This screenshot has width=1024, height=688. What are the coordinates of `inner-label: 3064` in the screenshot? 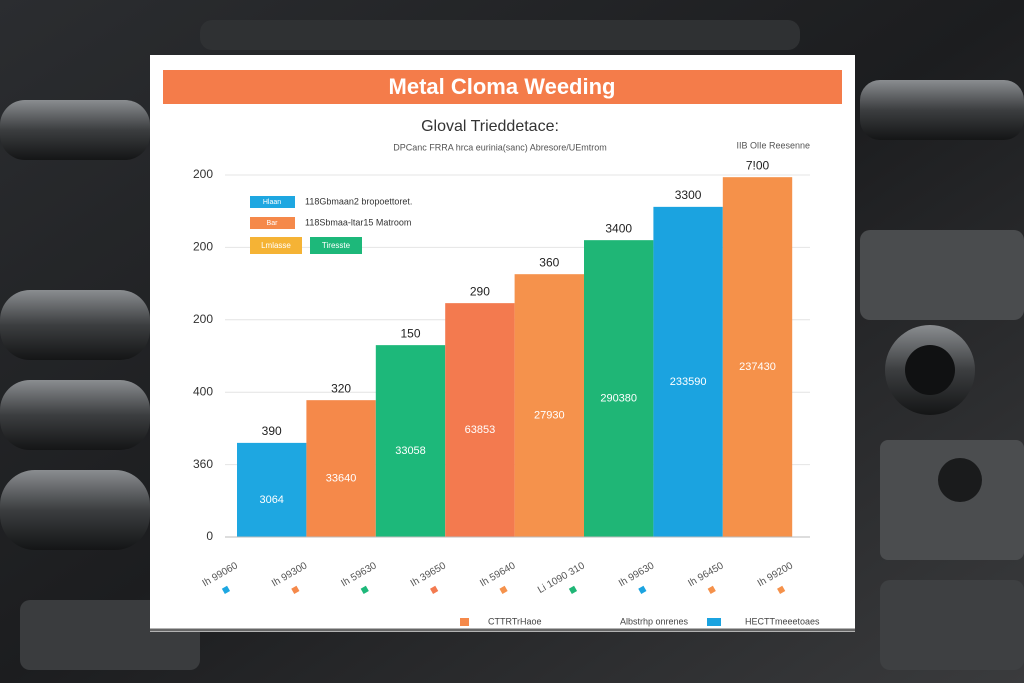 It's located at (271, 500).